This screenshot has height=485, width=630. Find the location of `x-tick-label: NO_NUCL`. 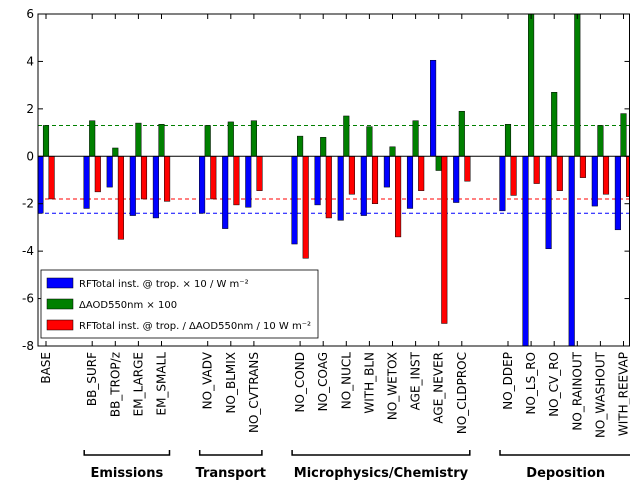

x-tick-label: NO_NUCL is located at coordinates (346, 381).